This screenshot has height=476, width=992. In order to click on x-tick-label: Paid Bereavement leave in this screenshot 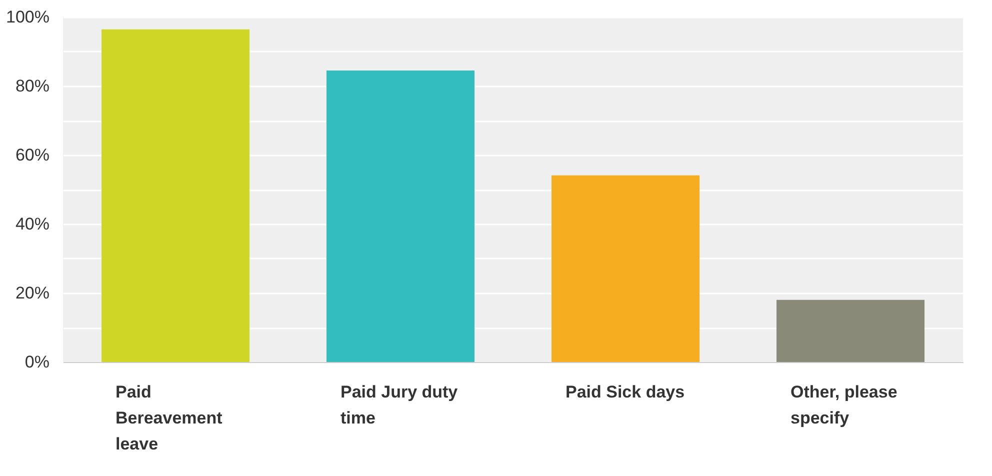, I will do `click(169, 418)`.